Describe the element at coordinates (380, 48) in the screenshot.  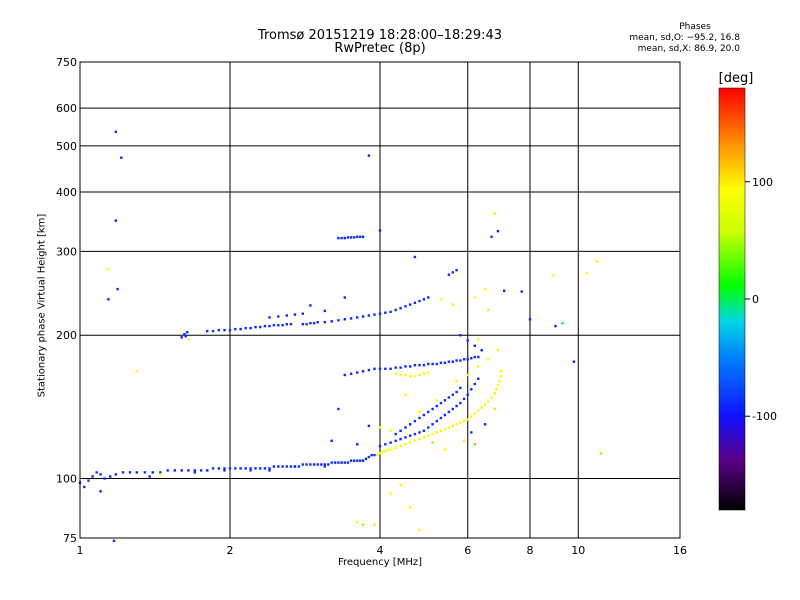
I see `chart-subtitle: RwPretec (8p)` at that location.